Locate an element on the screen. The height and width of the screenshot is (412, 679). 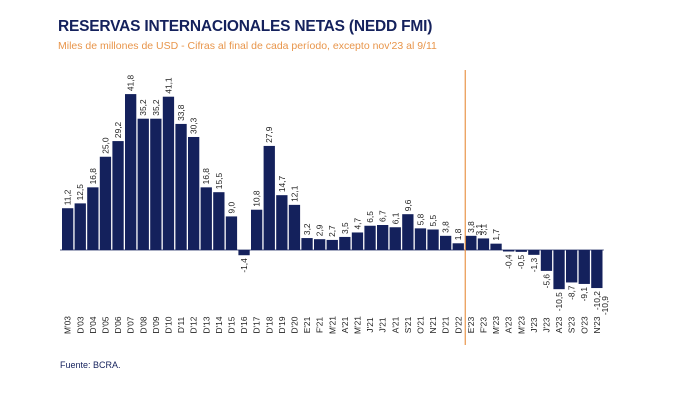
value-label-12: 15,5 is located at coordinates (219, 181).